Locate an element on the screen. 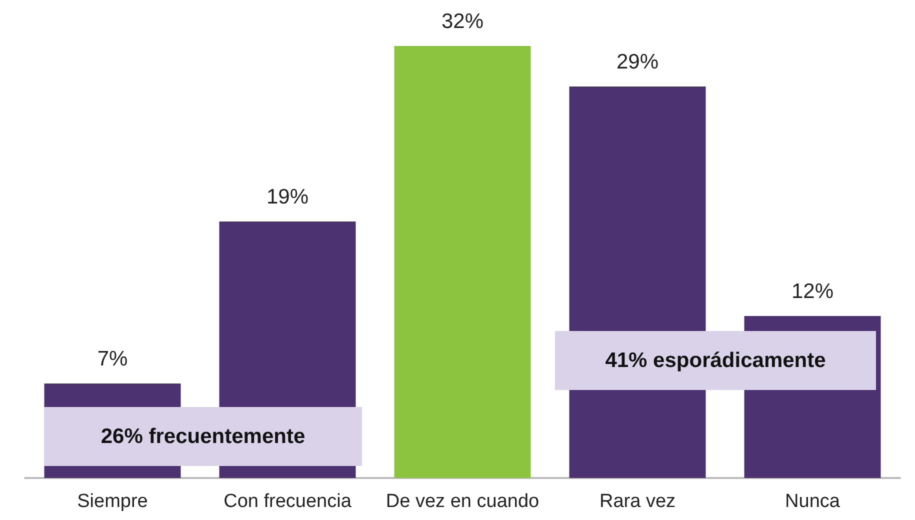  x-tick-label: Con frecuencia is located at coordinates (288, 501).